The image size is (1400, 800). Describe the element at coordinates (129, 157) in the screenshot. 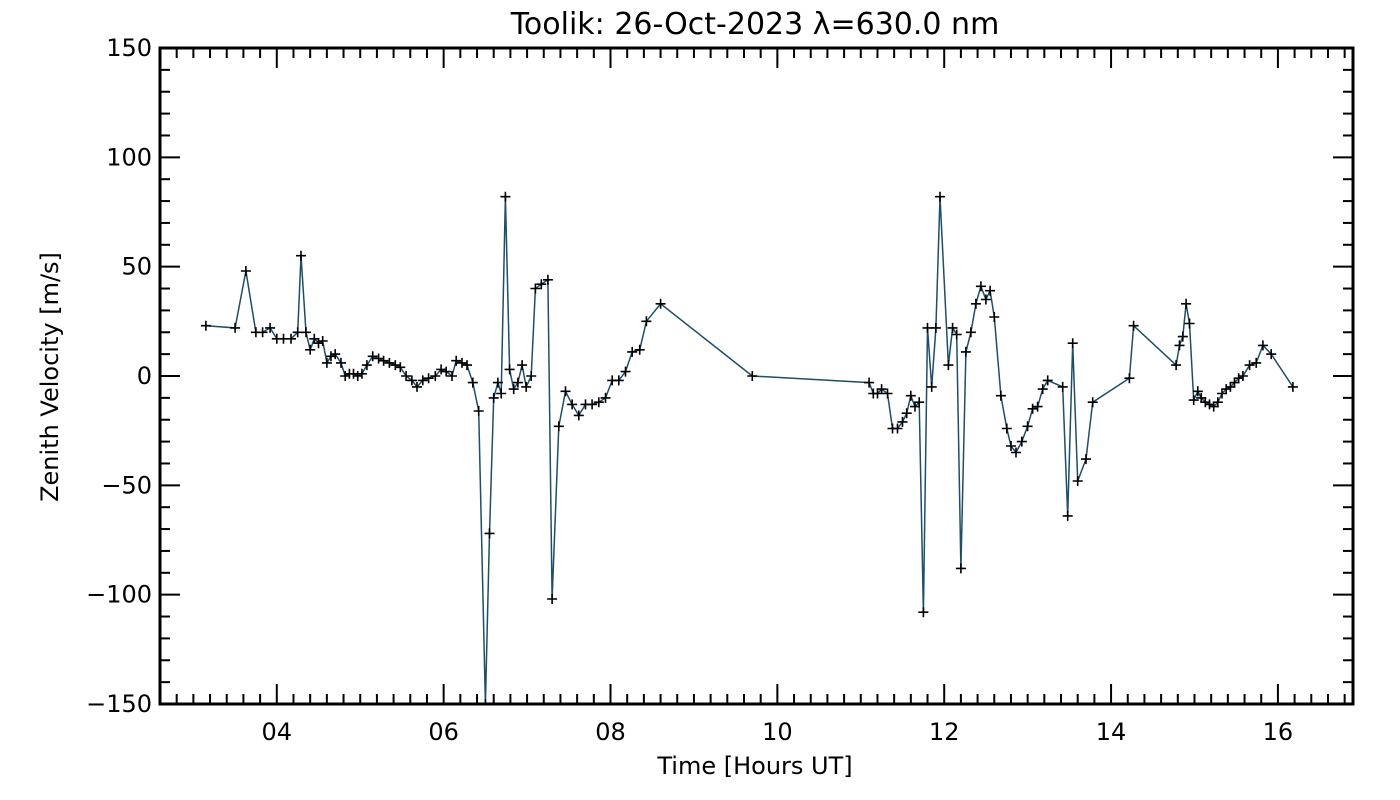

I see `y-tick-label: 100` at that location.